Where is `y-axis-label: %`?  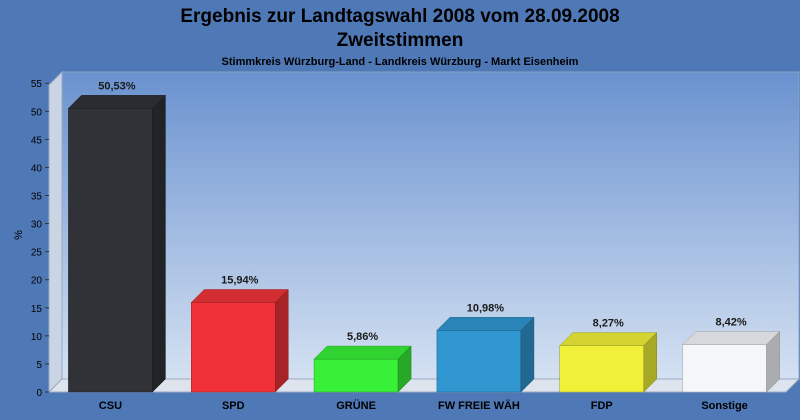 y-axis-label: % is located at coordinates (19, 235).